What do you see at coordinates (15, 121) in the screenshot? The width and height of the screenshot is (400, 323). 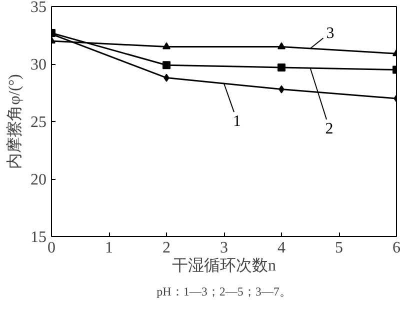 I see `y-axis-title: 内摩擦角φ/(°)` at bounding box center [15, 121].